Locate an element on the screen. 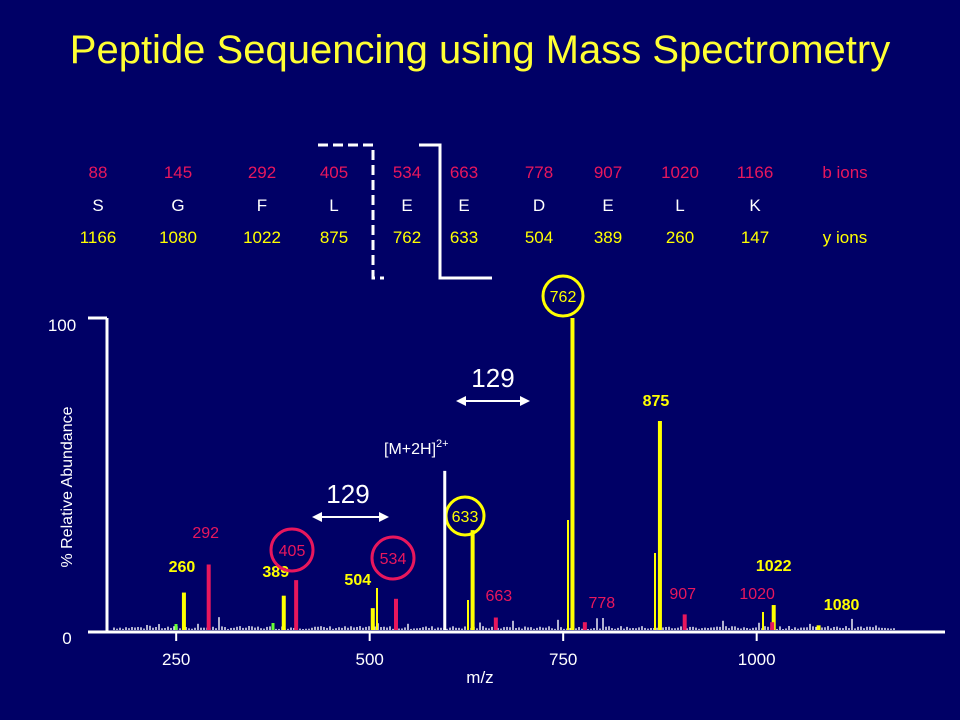 This screenshot has width=960, height=720. peak-label: 1022 is located at coordinates (774, 566).